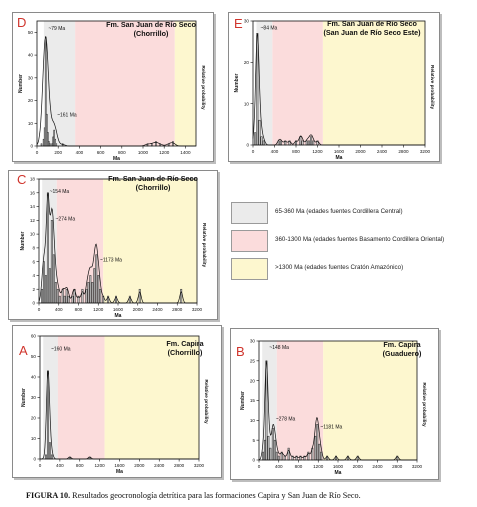 The width and height of the screenshot is (477, 507). Describe the element at coordinates (60, 192) in the screenshot. I see `peak-annotation: ~154 Ma` at that location.